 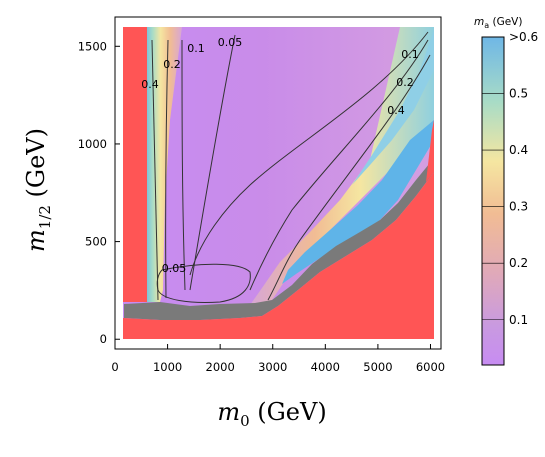 I want to click on contour-0.4-left, so click(x=155, y=170).